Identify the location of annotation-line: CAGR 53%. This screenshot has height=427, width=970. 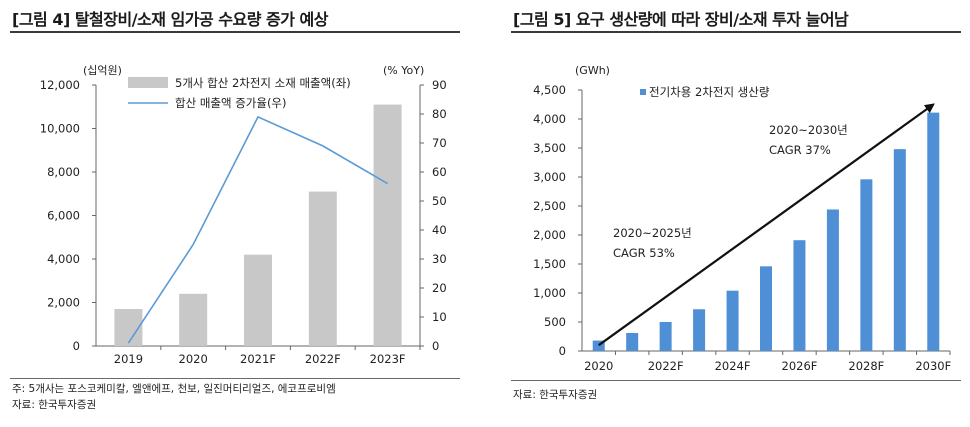
(644, 253).